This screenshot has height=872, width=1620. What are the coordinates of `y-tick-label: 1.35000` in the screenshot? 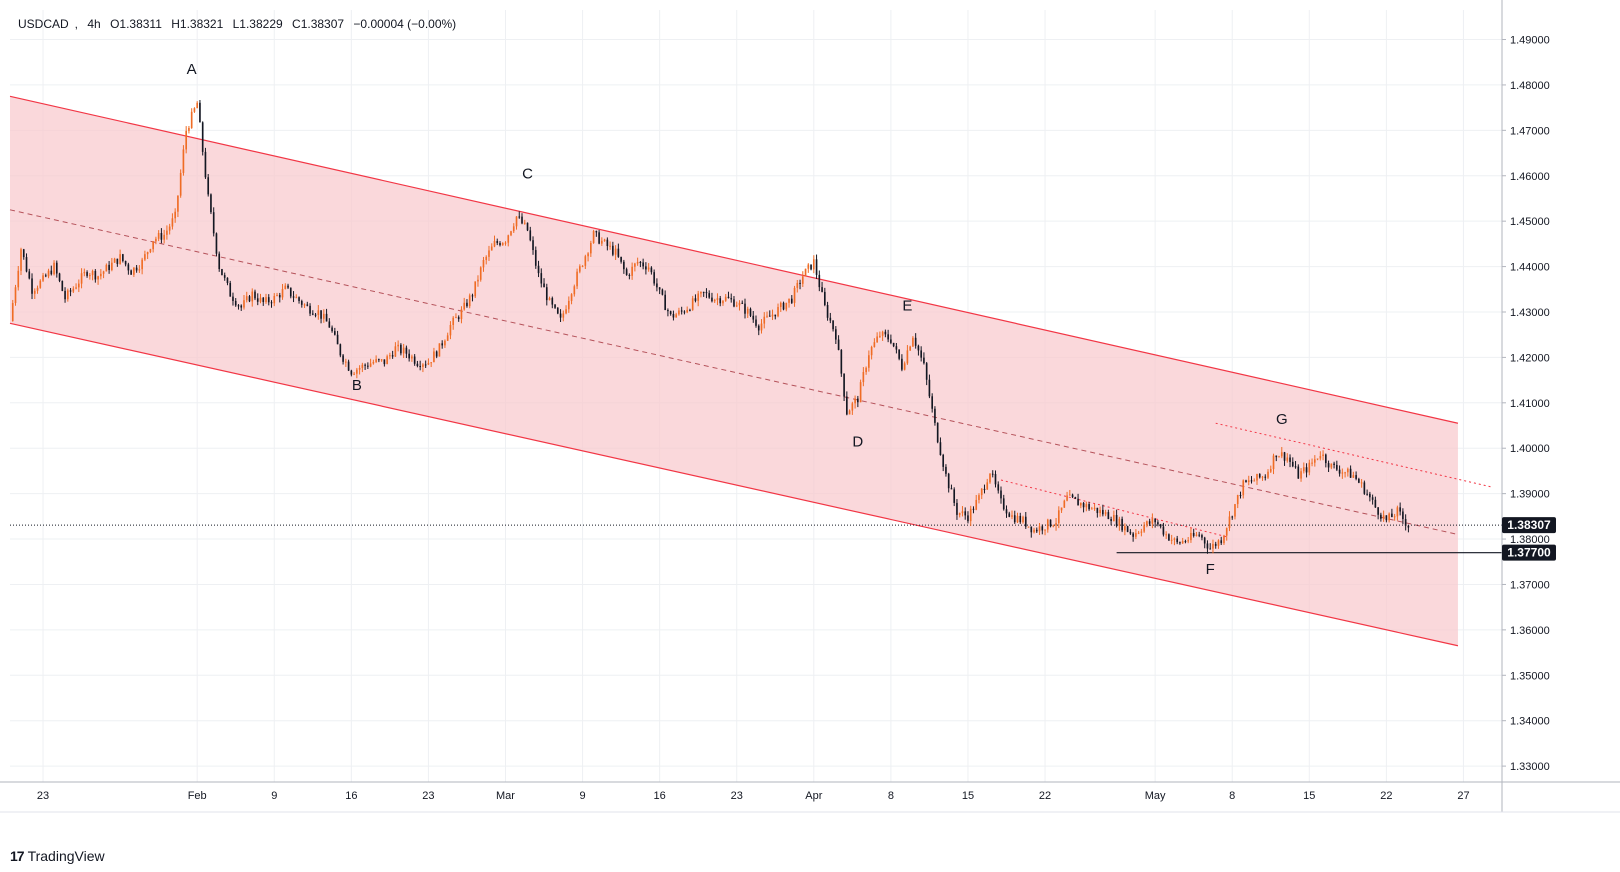 It's located at (1530, 676).